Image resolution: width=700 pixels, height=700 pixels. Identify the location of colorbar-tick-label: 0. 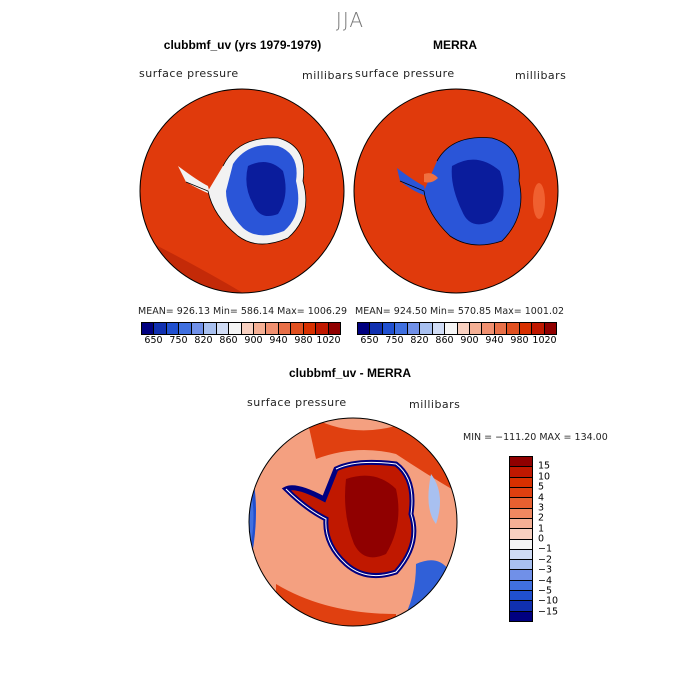
(541, 539).